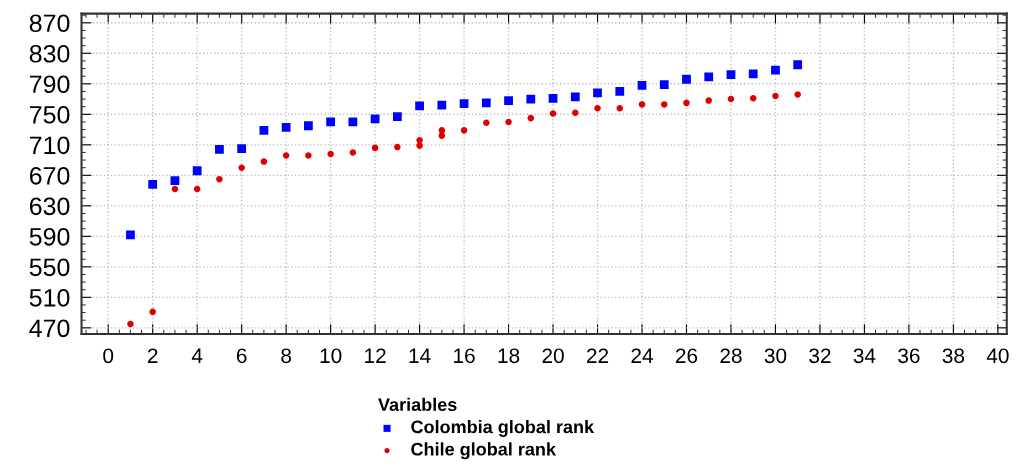  I want to click on x-tick-label: 38, so click(953, 356).